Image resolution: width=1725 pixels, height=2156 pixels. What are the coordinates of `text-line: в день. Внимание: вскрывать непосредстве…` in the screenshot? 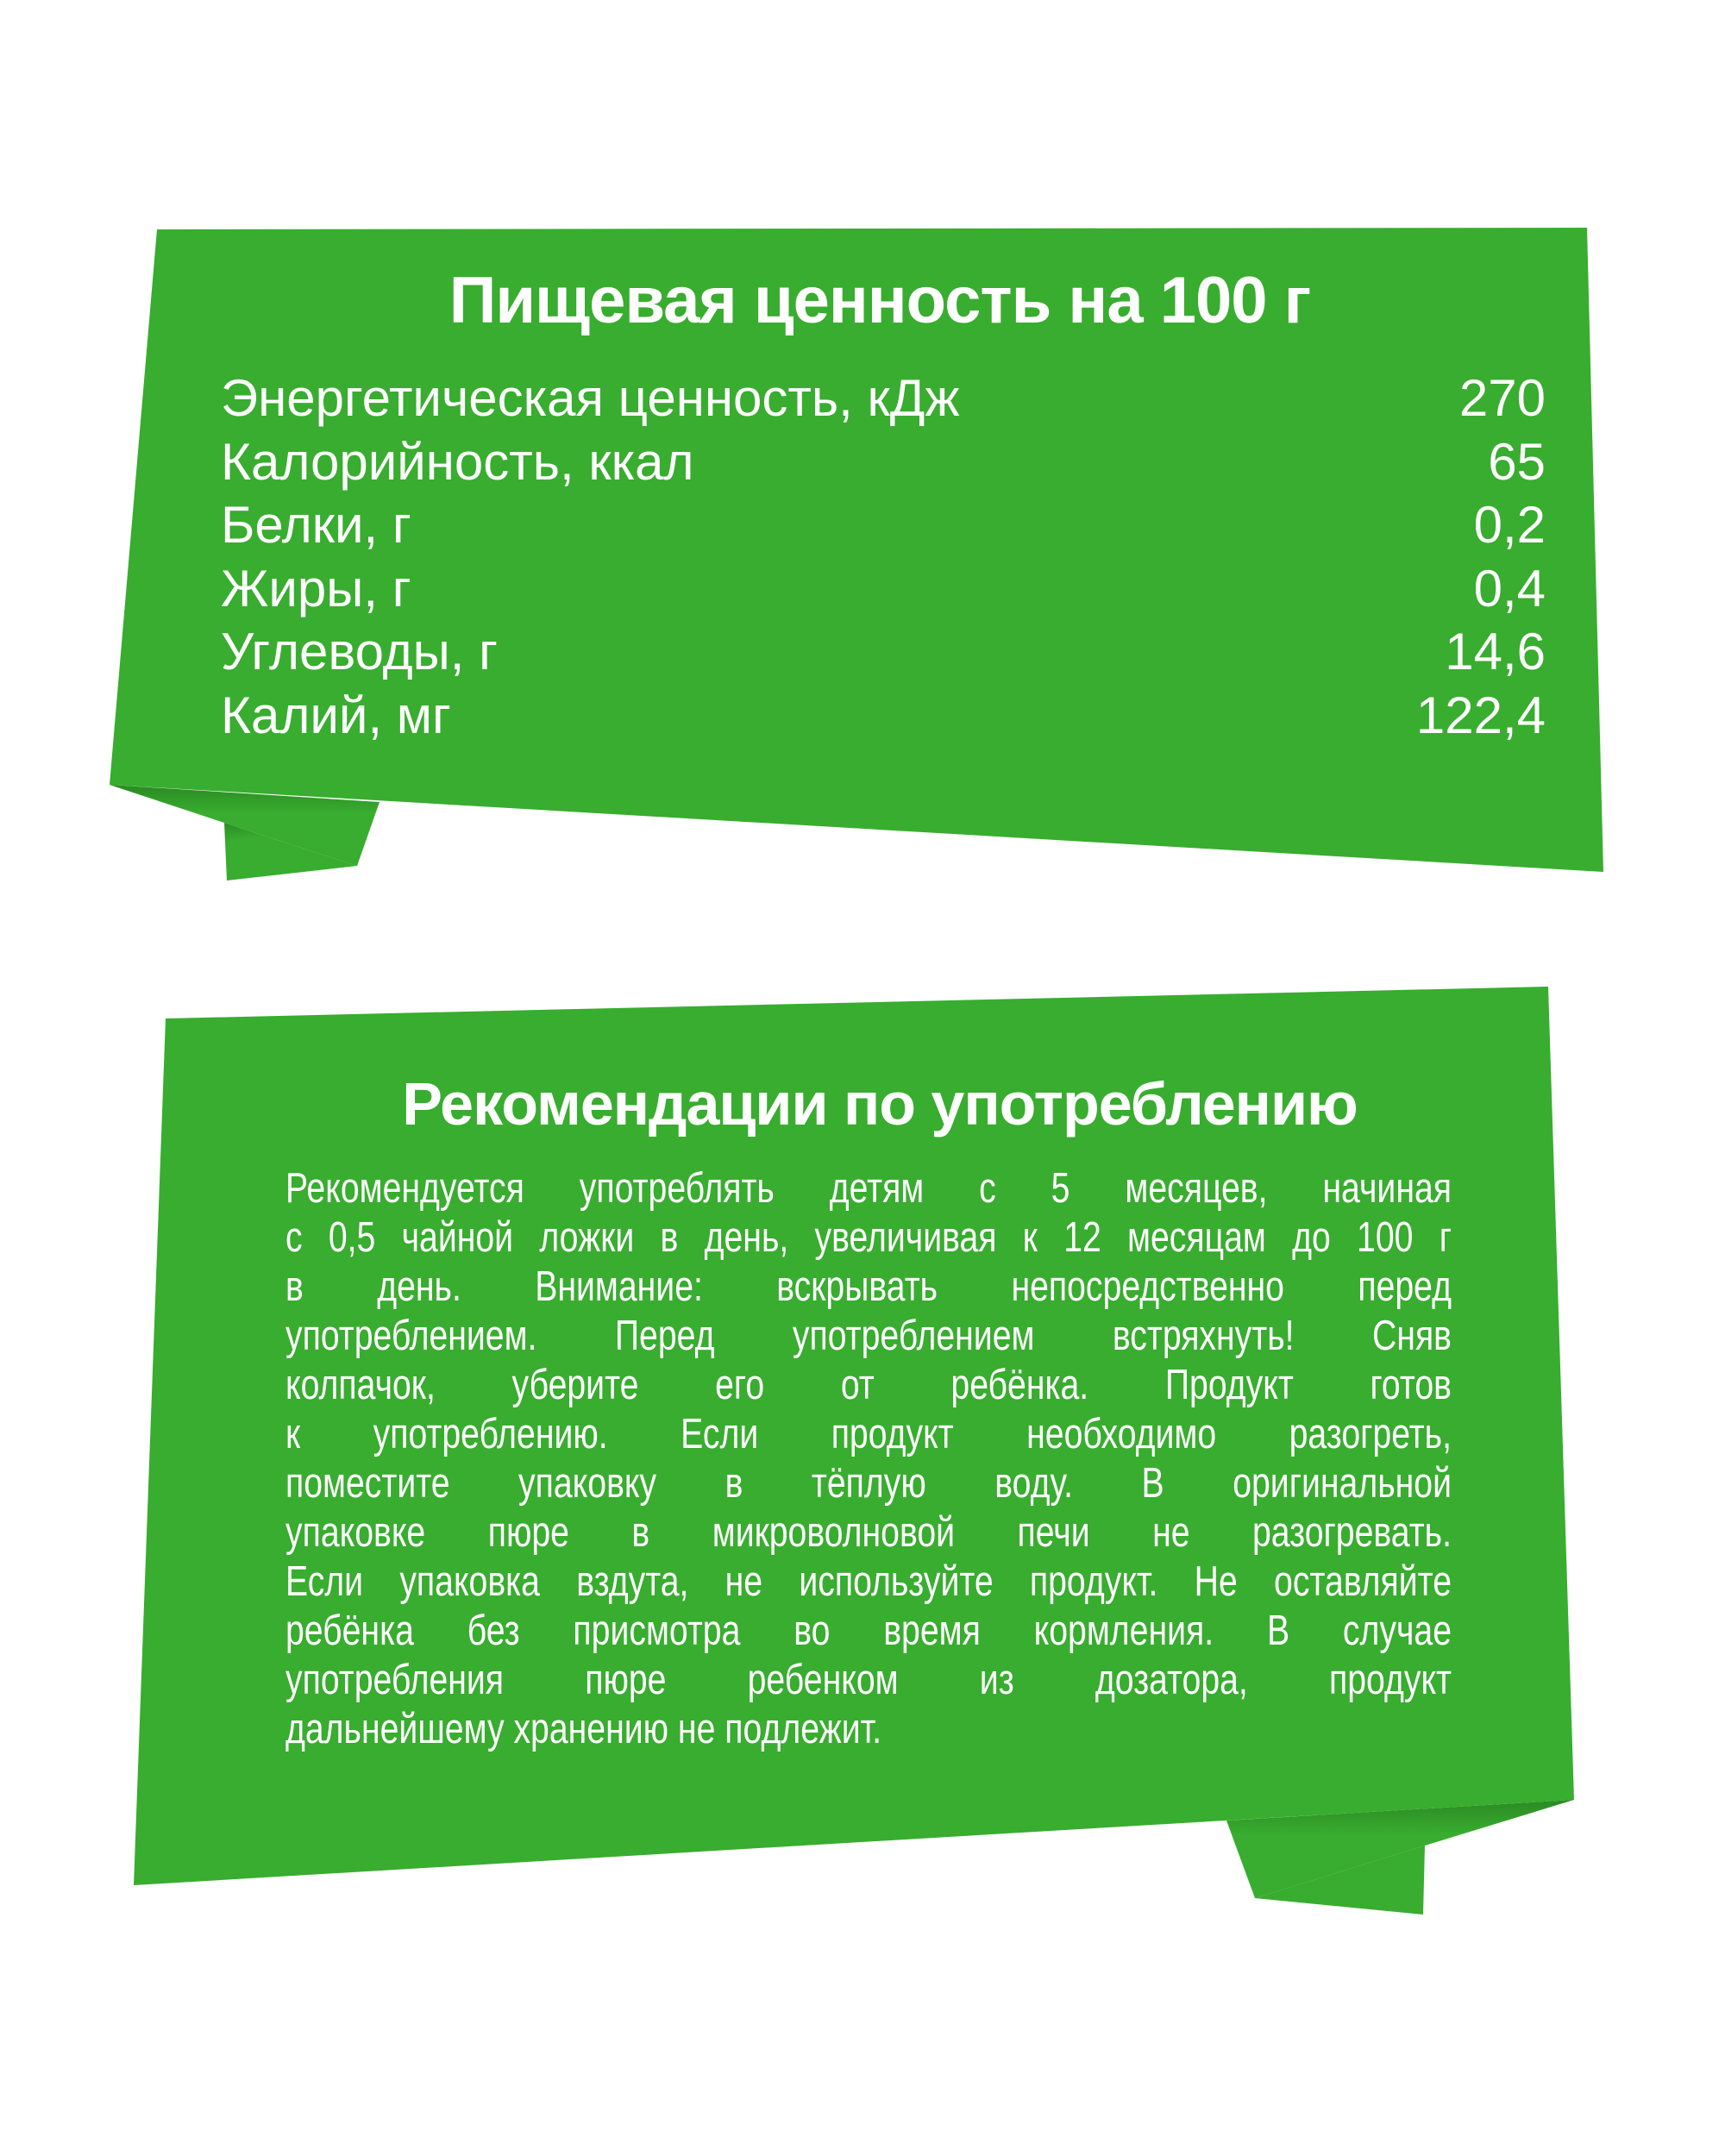 It's located at (869, 1286).